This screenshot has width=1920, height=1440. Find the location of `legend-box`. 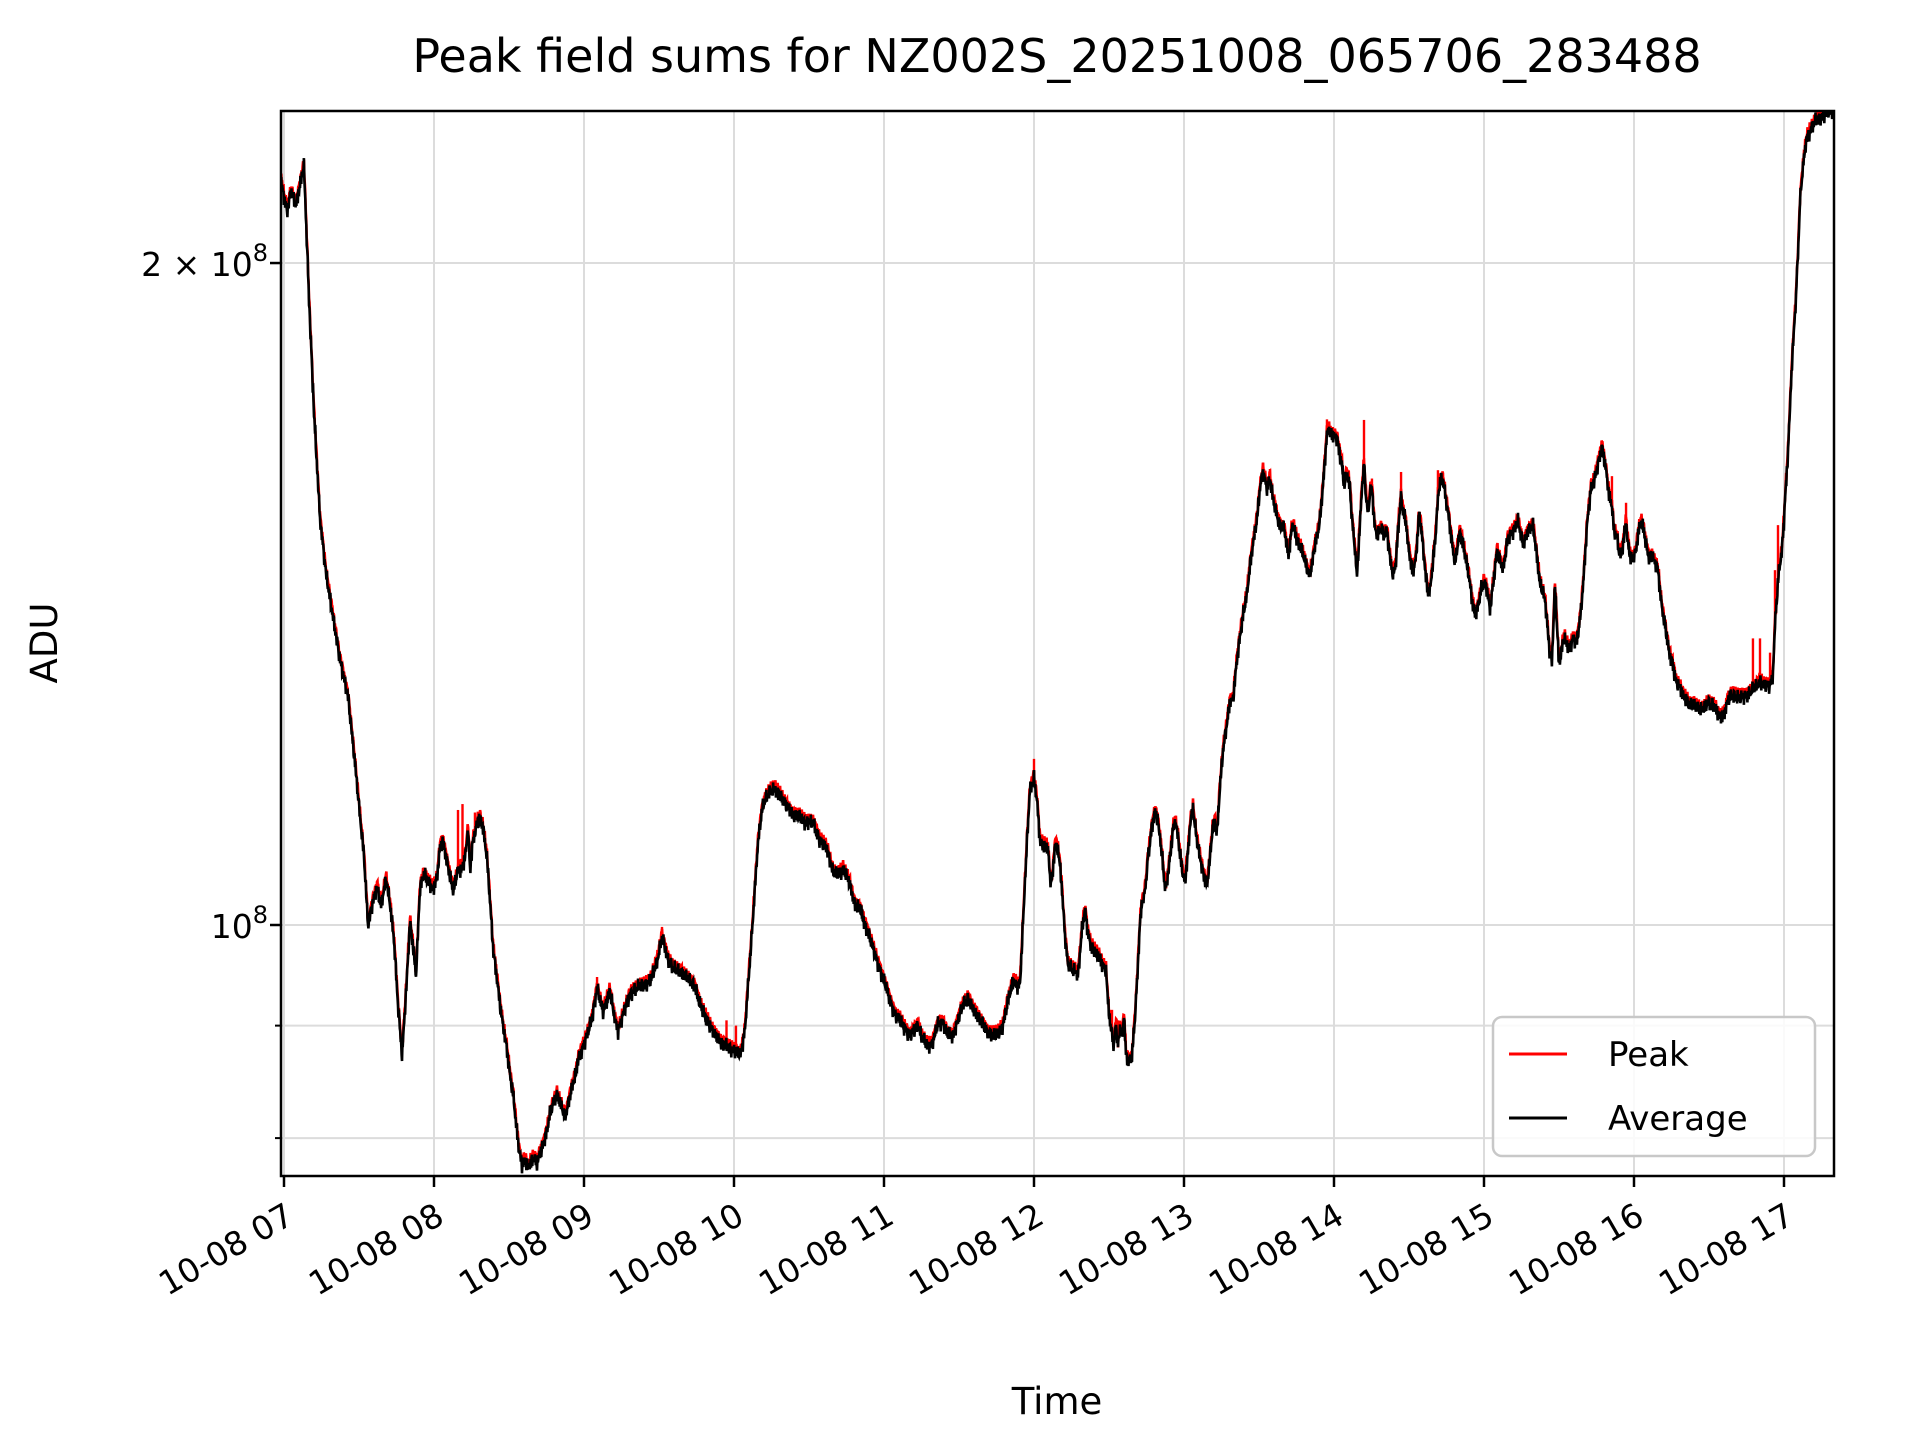

legend-box is located at coordinates (1654, 1086).